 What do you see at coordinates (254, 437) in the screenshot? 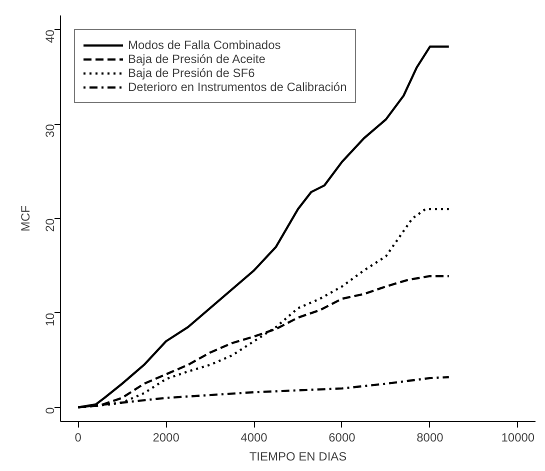
I see `x-tick-label: 4000` at bounding box center [254, 437].